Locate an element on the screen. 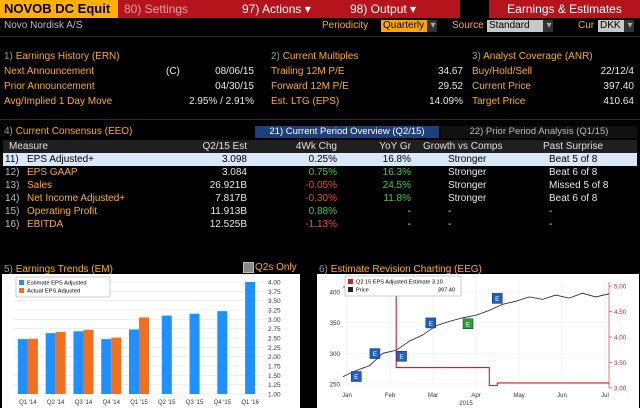  x-tick-label: Jul is located at coordinates (605, 396).